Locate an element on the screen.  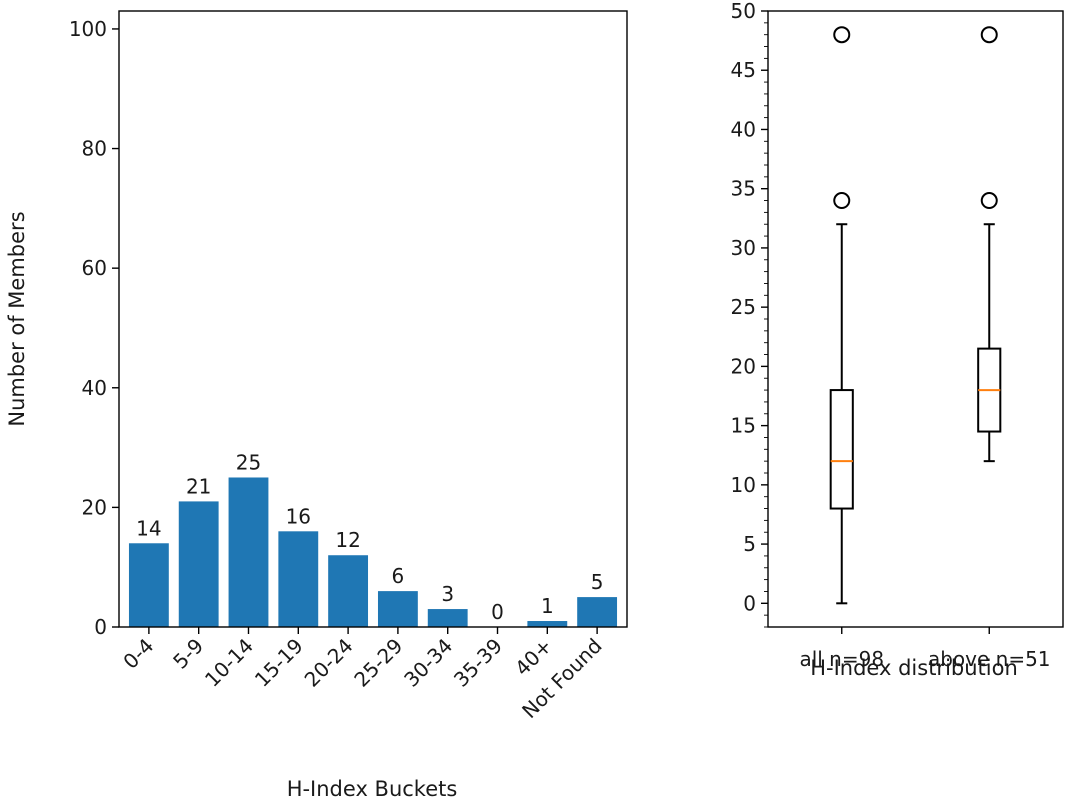
bar-y-tick-label: 80 is located at coordinates (94, 149).